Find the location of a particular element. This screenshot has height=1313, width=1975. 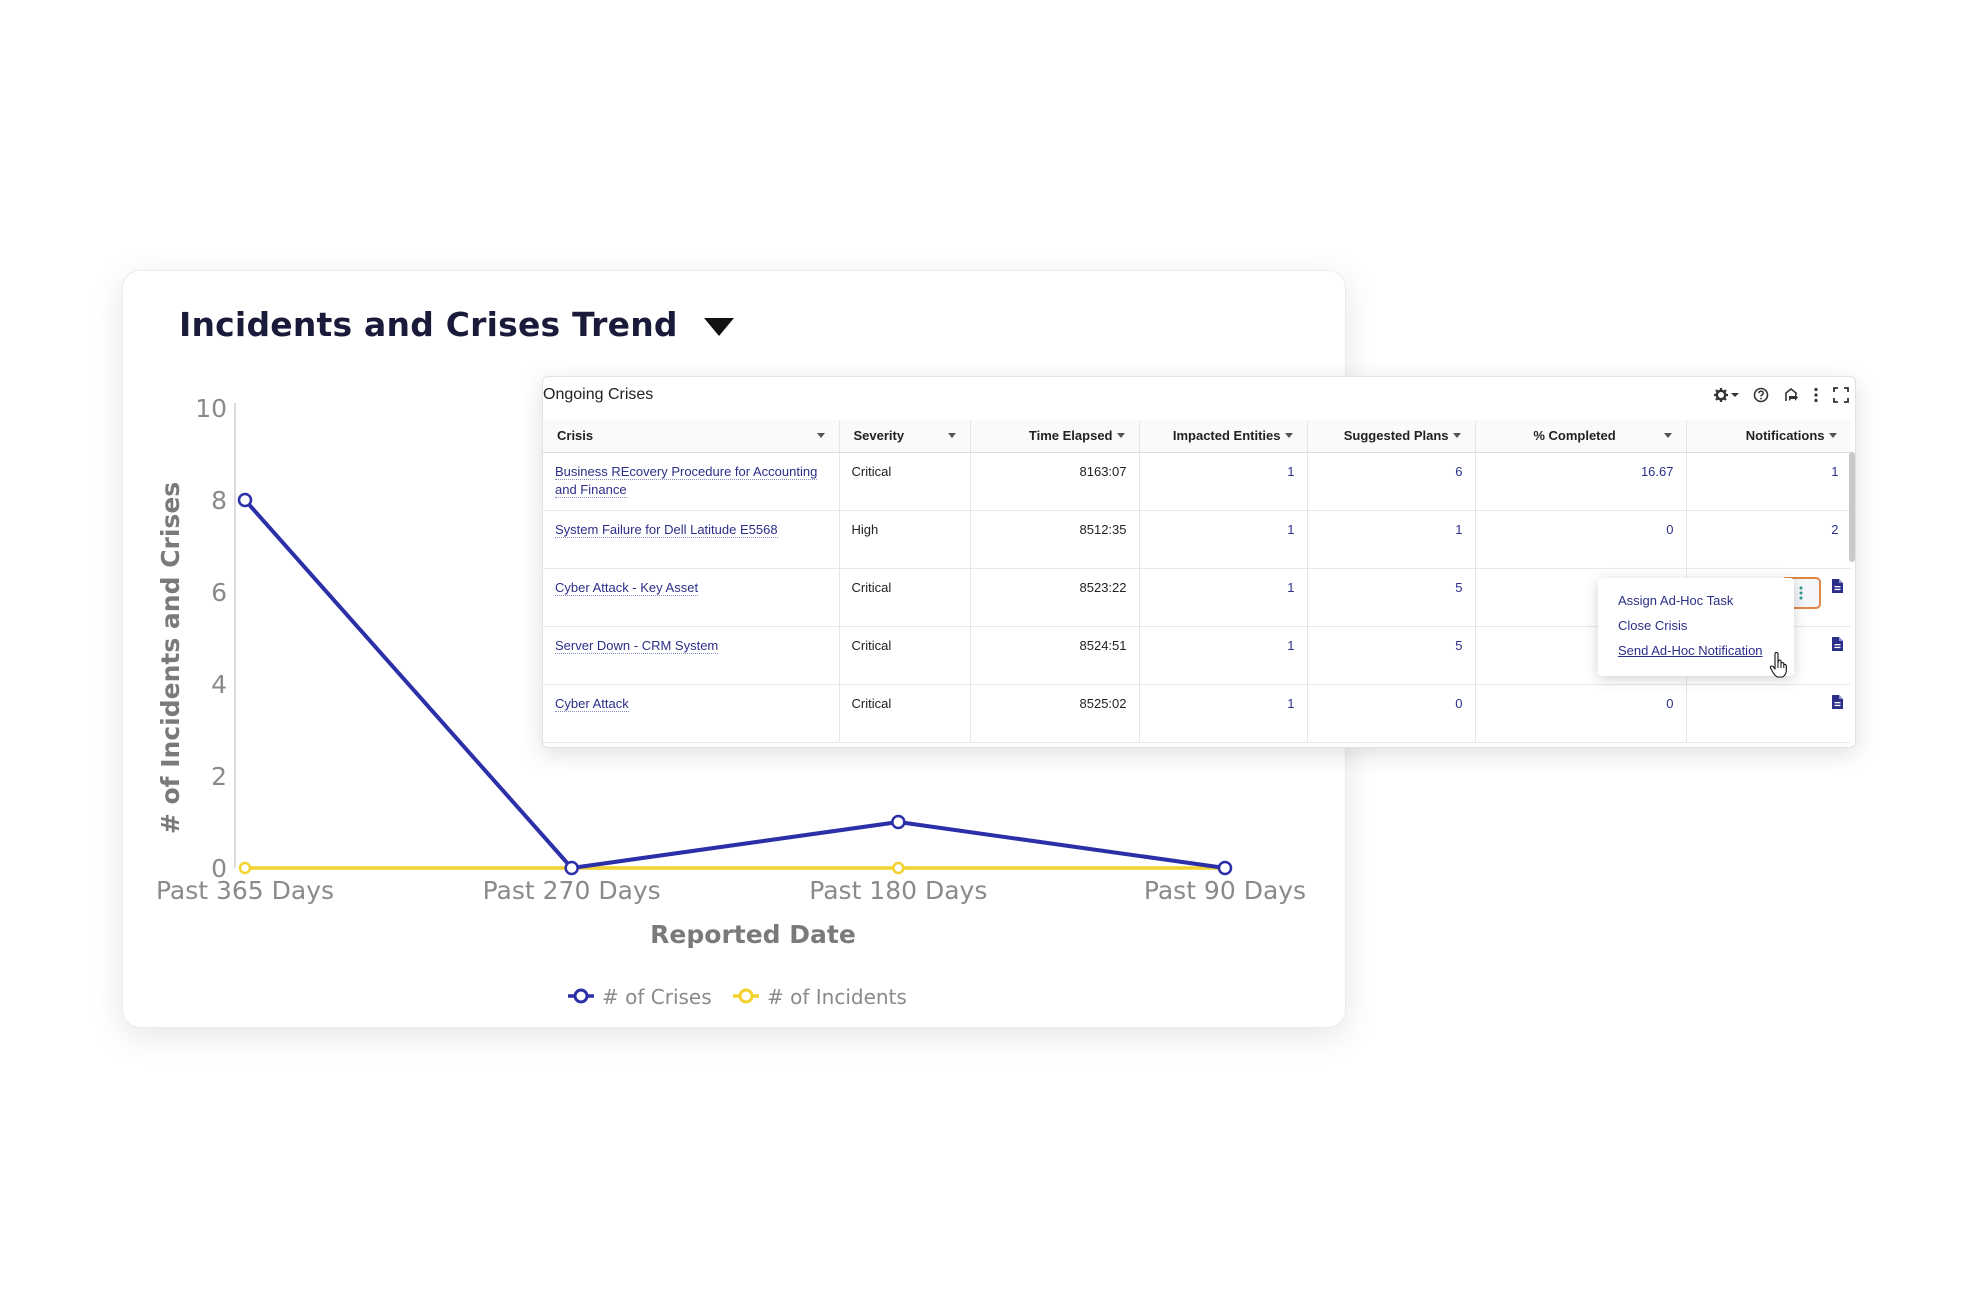

y-tick-label: 6 is located at coordinates (219, 592).